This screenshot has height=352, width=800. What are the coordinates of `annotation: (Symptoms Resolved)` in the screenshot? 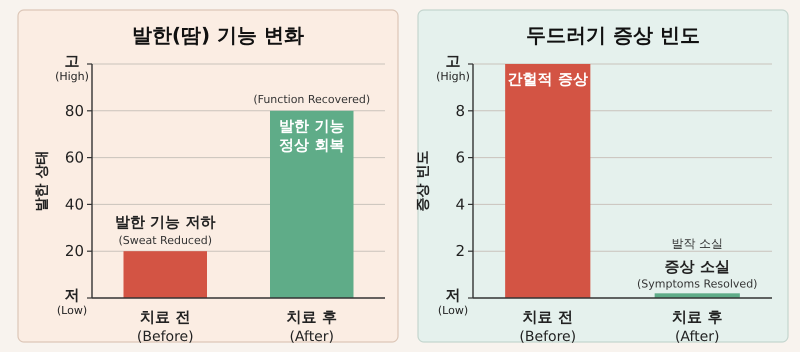 It's located at (697, 283).